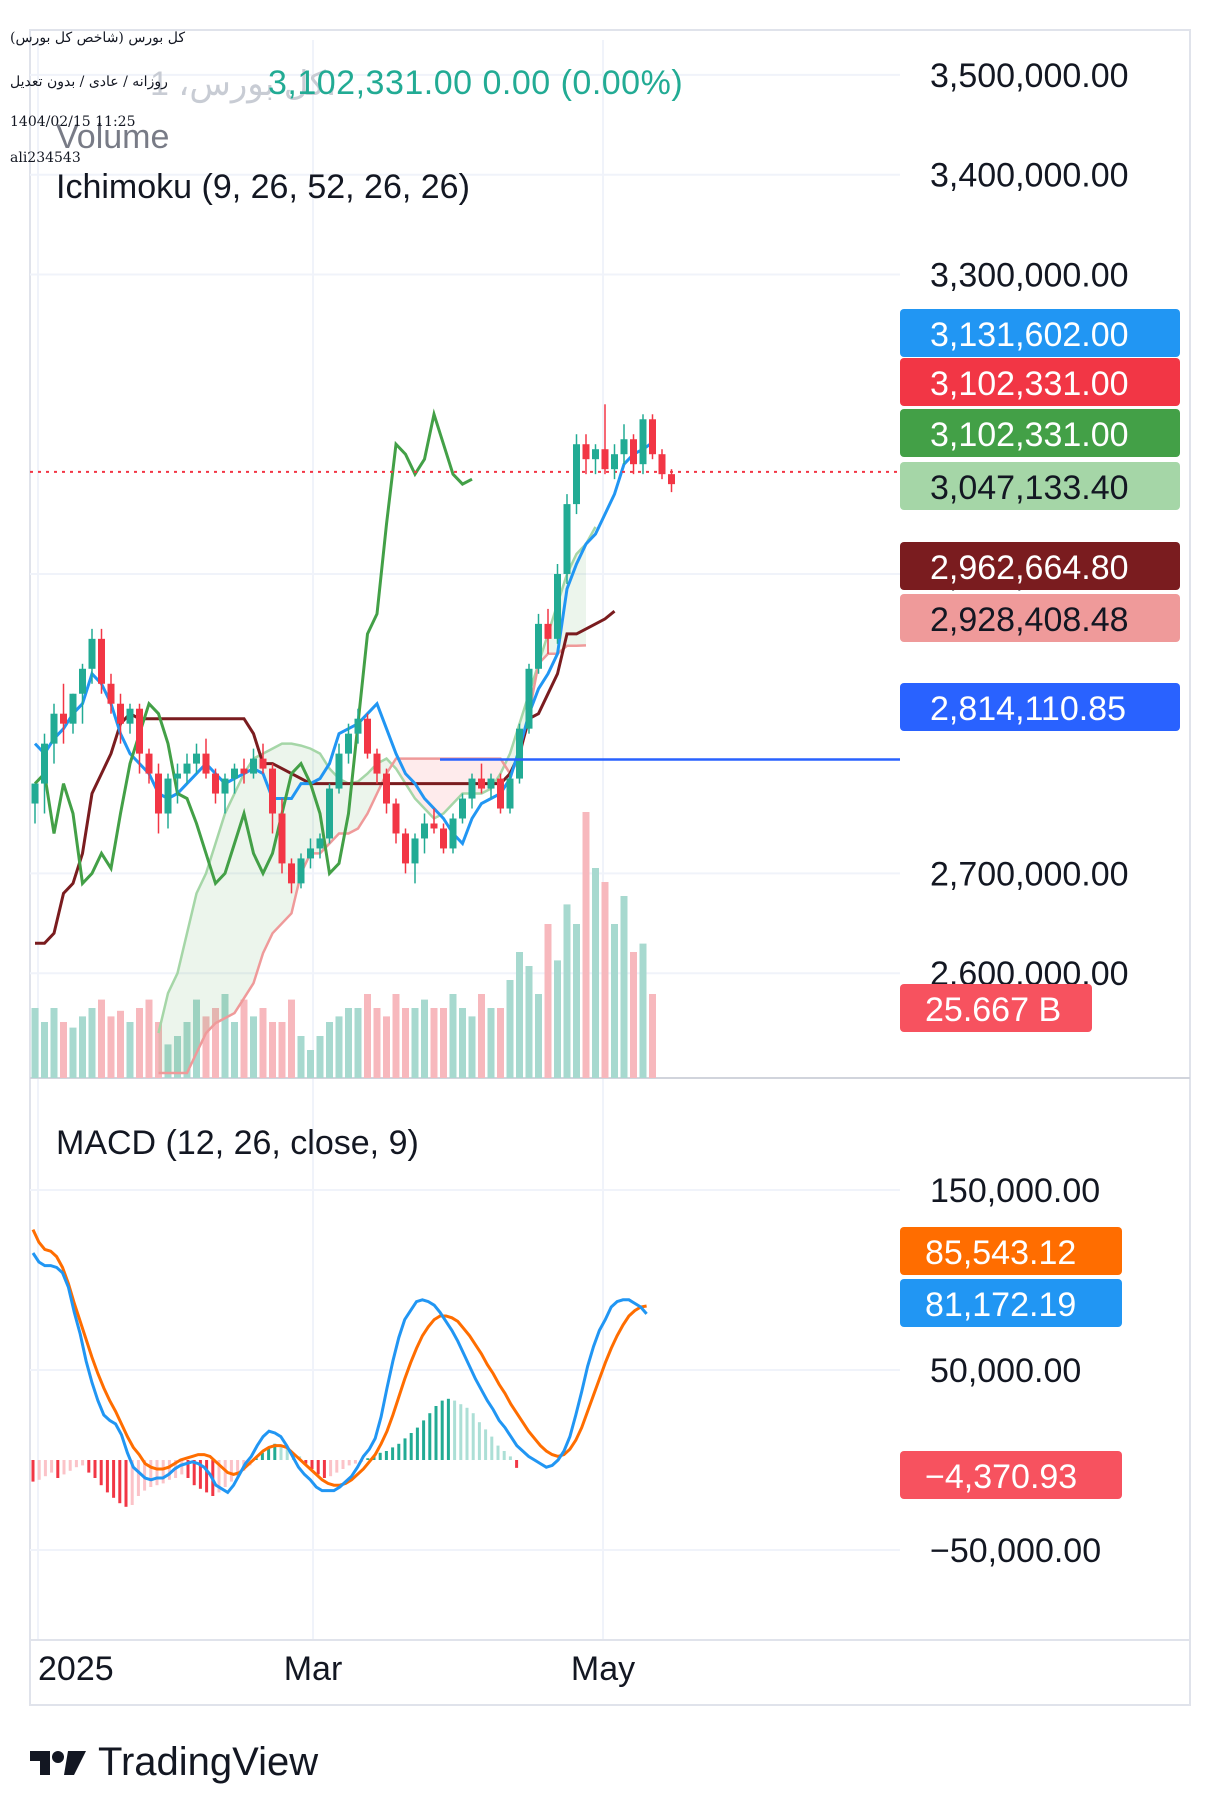 The image size is (1212, 1800). I want to click on lagging-span, so click(253, 647).